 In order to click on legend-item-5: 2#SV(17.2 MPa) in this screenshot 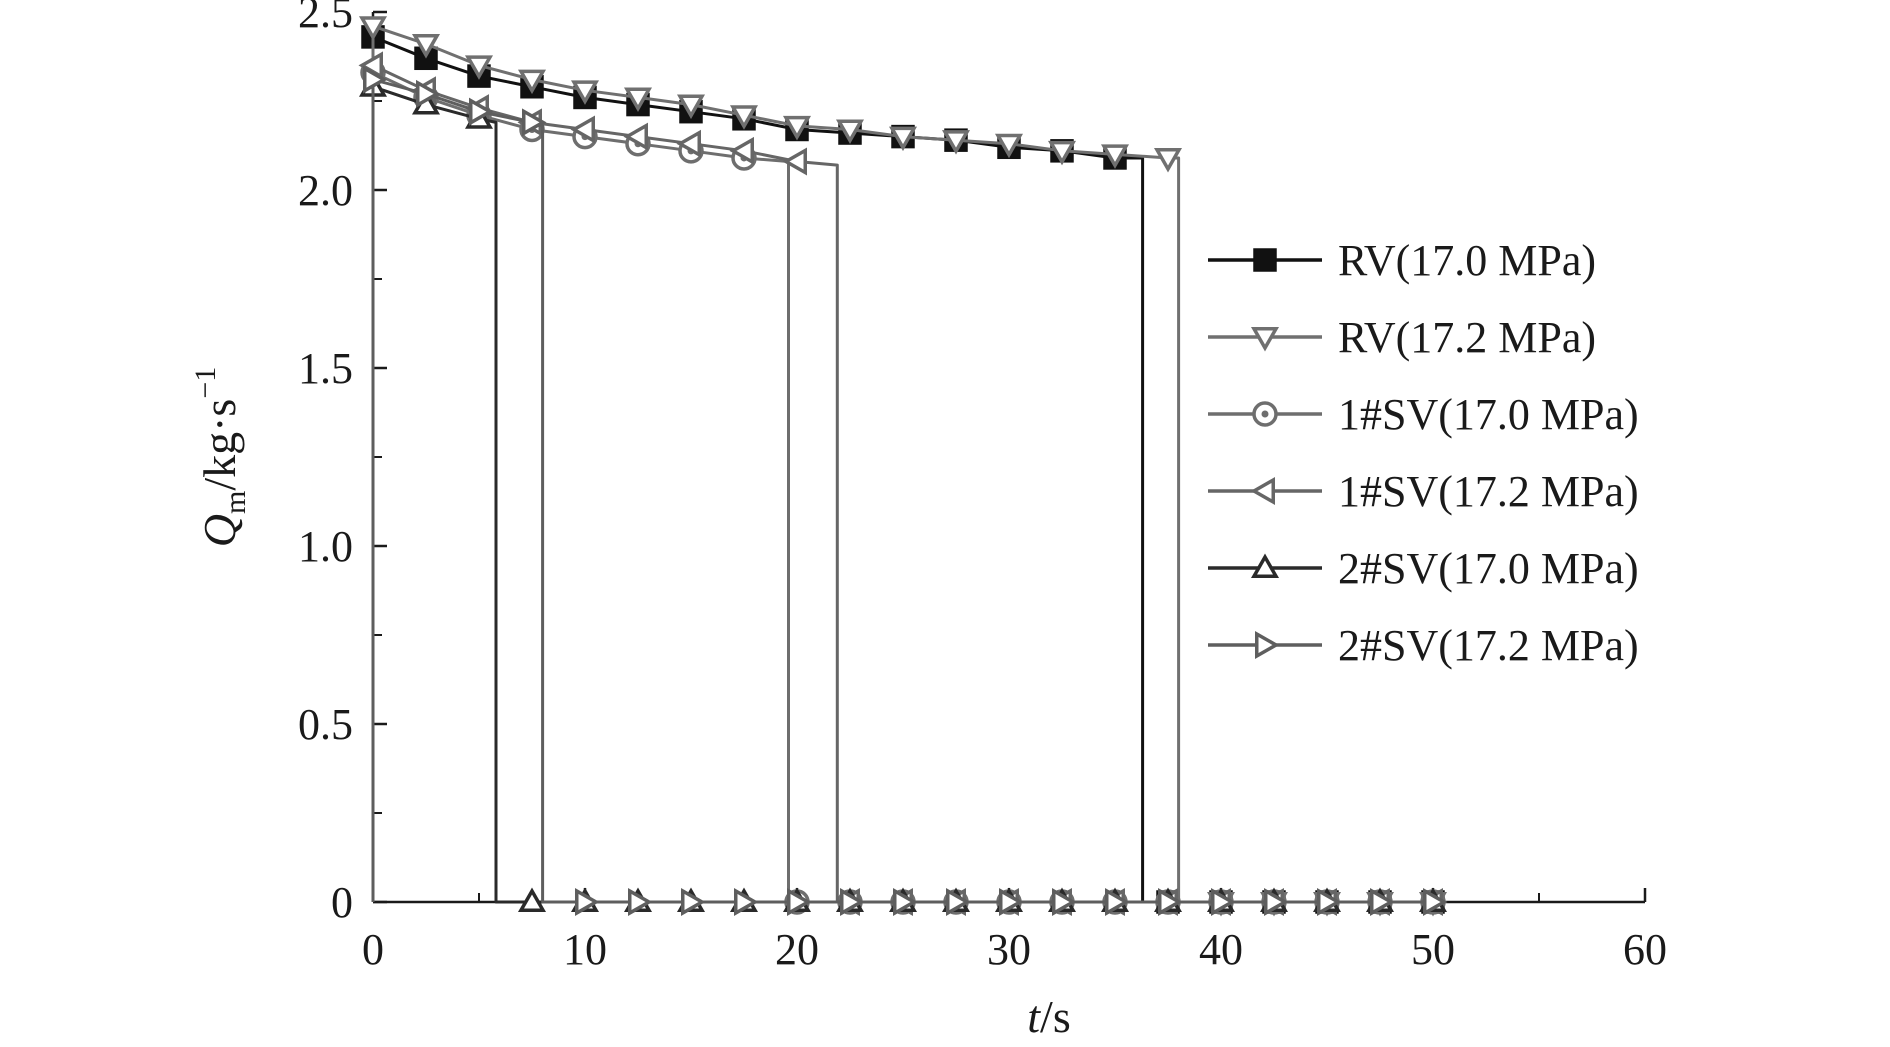, I will do `click(1423, 645)`.